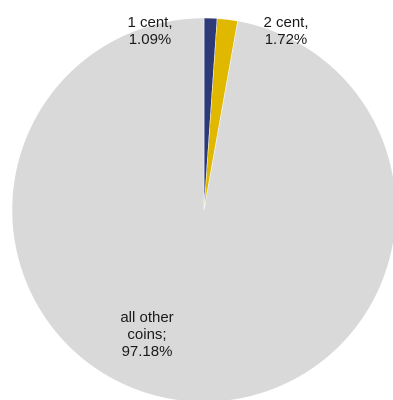  Describe the element at coordinates (147, 351) in the screenshot. I see `slice-label-line: 97.18%` at that location.